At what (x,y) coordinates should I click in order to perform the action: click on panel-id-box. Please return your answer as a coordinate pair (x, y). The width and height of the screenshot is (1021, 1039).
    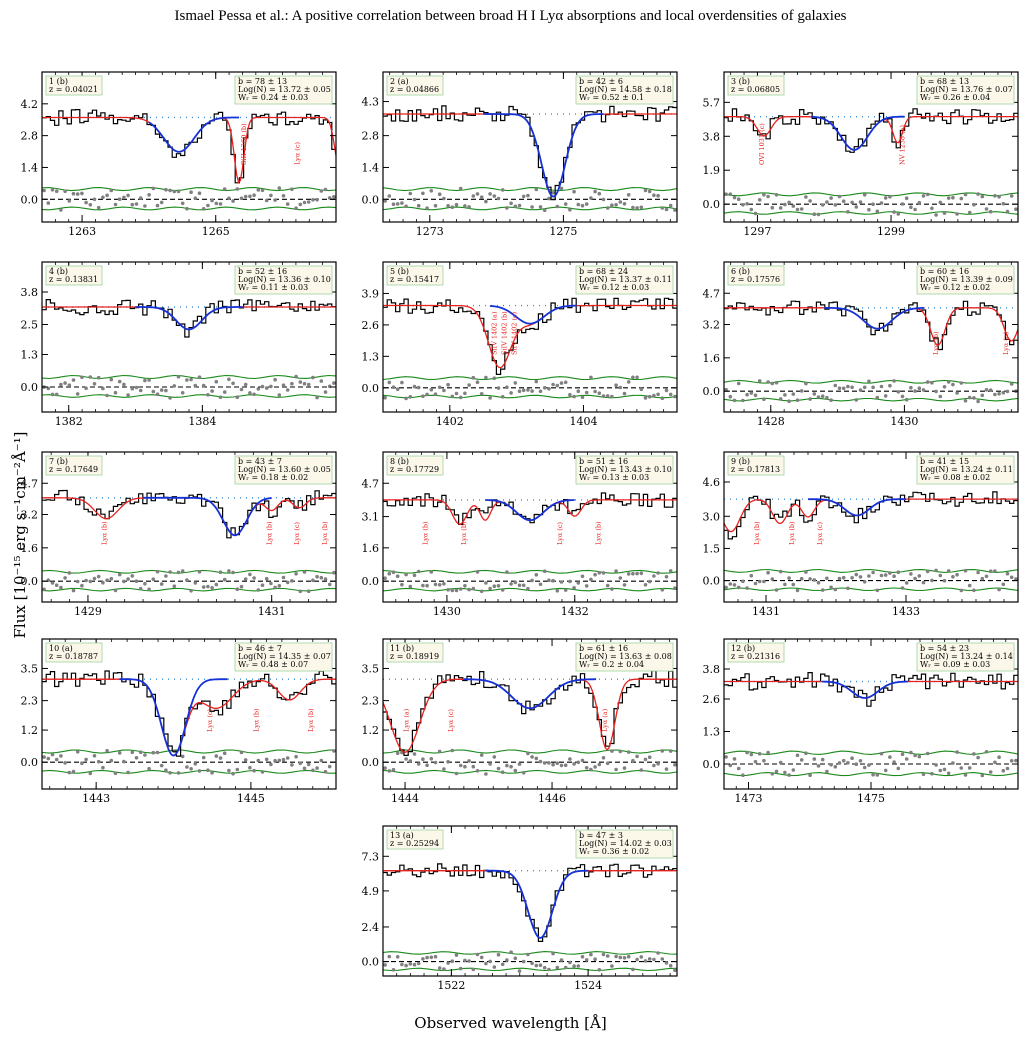
    Looking at the image, I should click on (74, 652).